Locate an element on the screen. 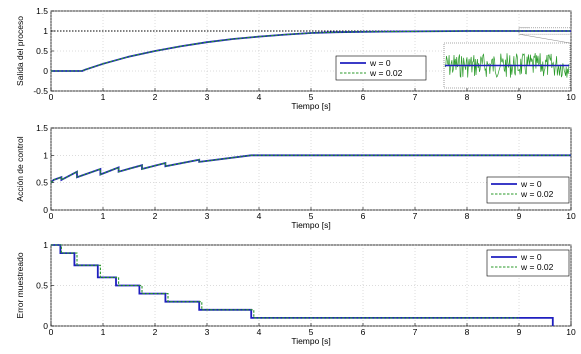 Image resolution: width=581 pixels, height=354 pixels. y-axis-label: Acción de control is located at coordinates (20, 168).